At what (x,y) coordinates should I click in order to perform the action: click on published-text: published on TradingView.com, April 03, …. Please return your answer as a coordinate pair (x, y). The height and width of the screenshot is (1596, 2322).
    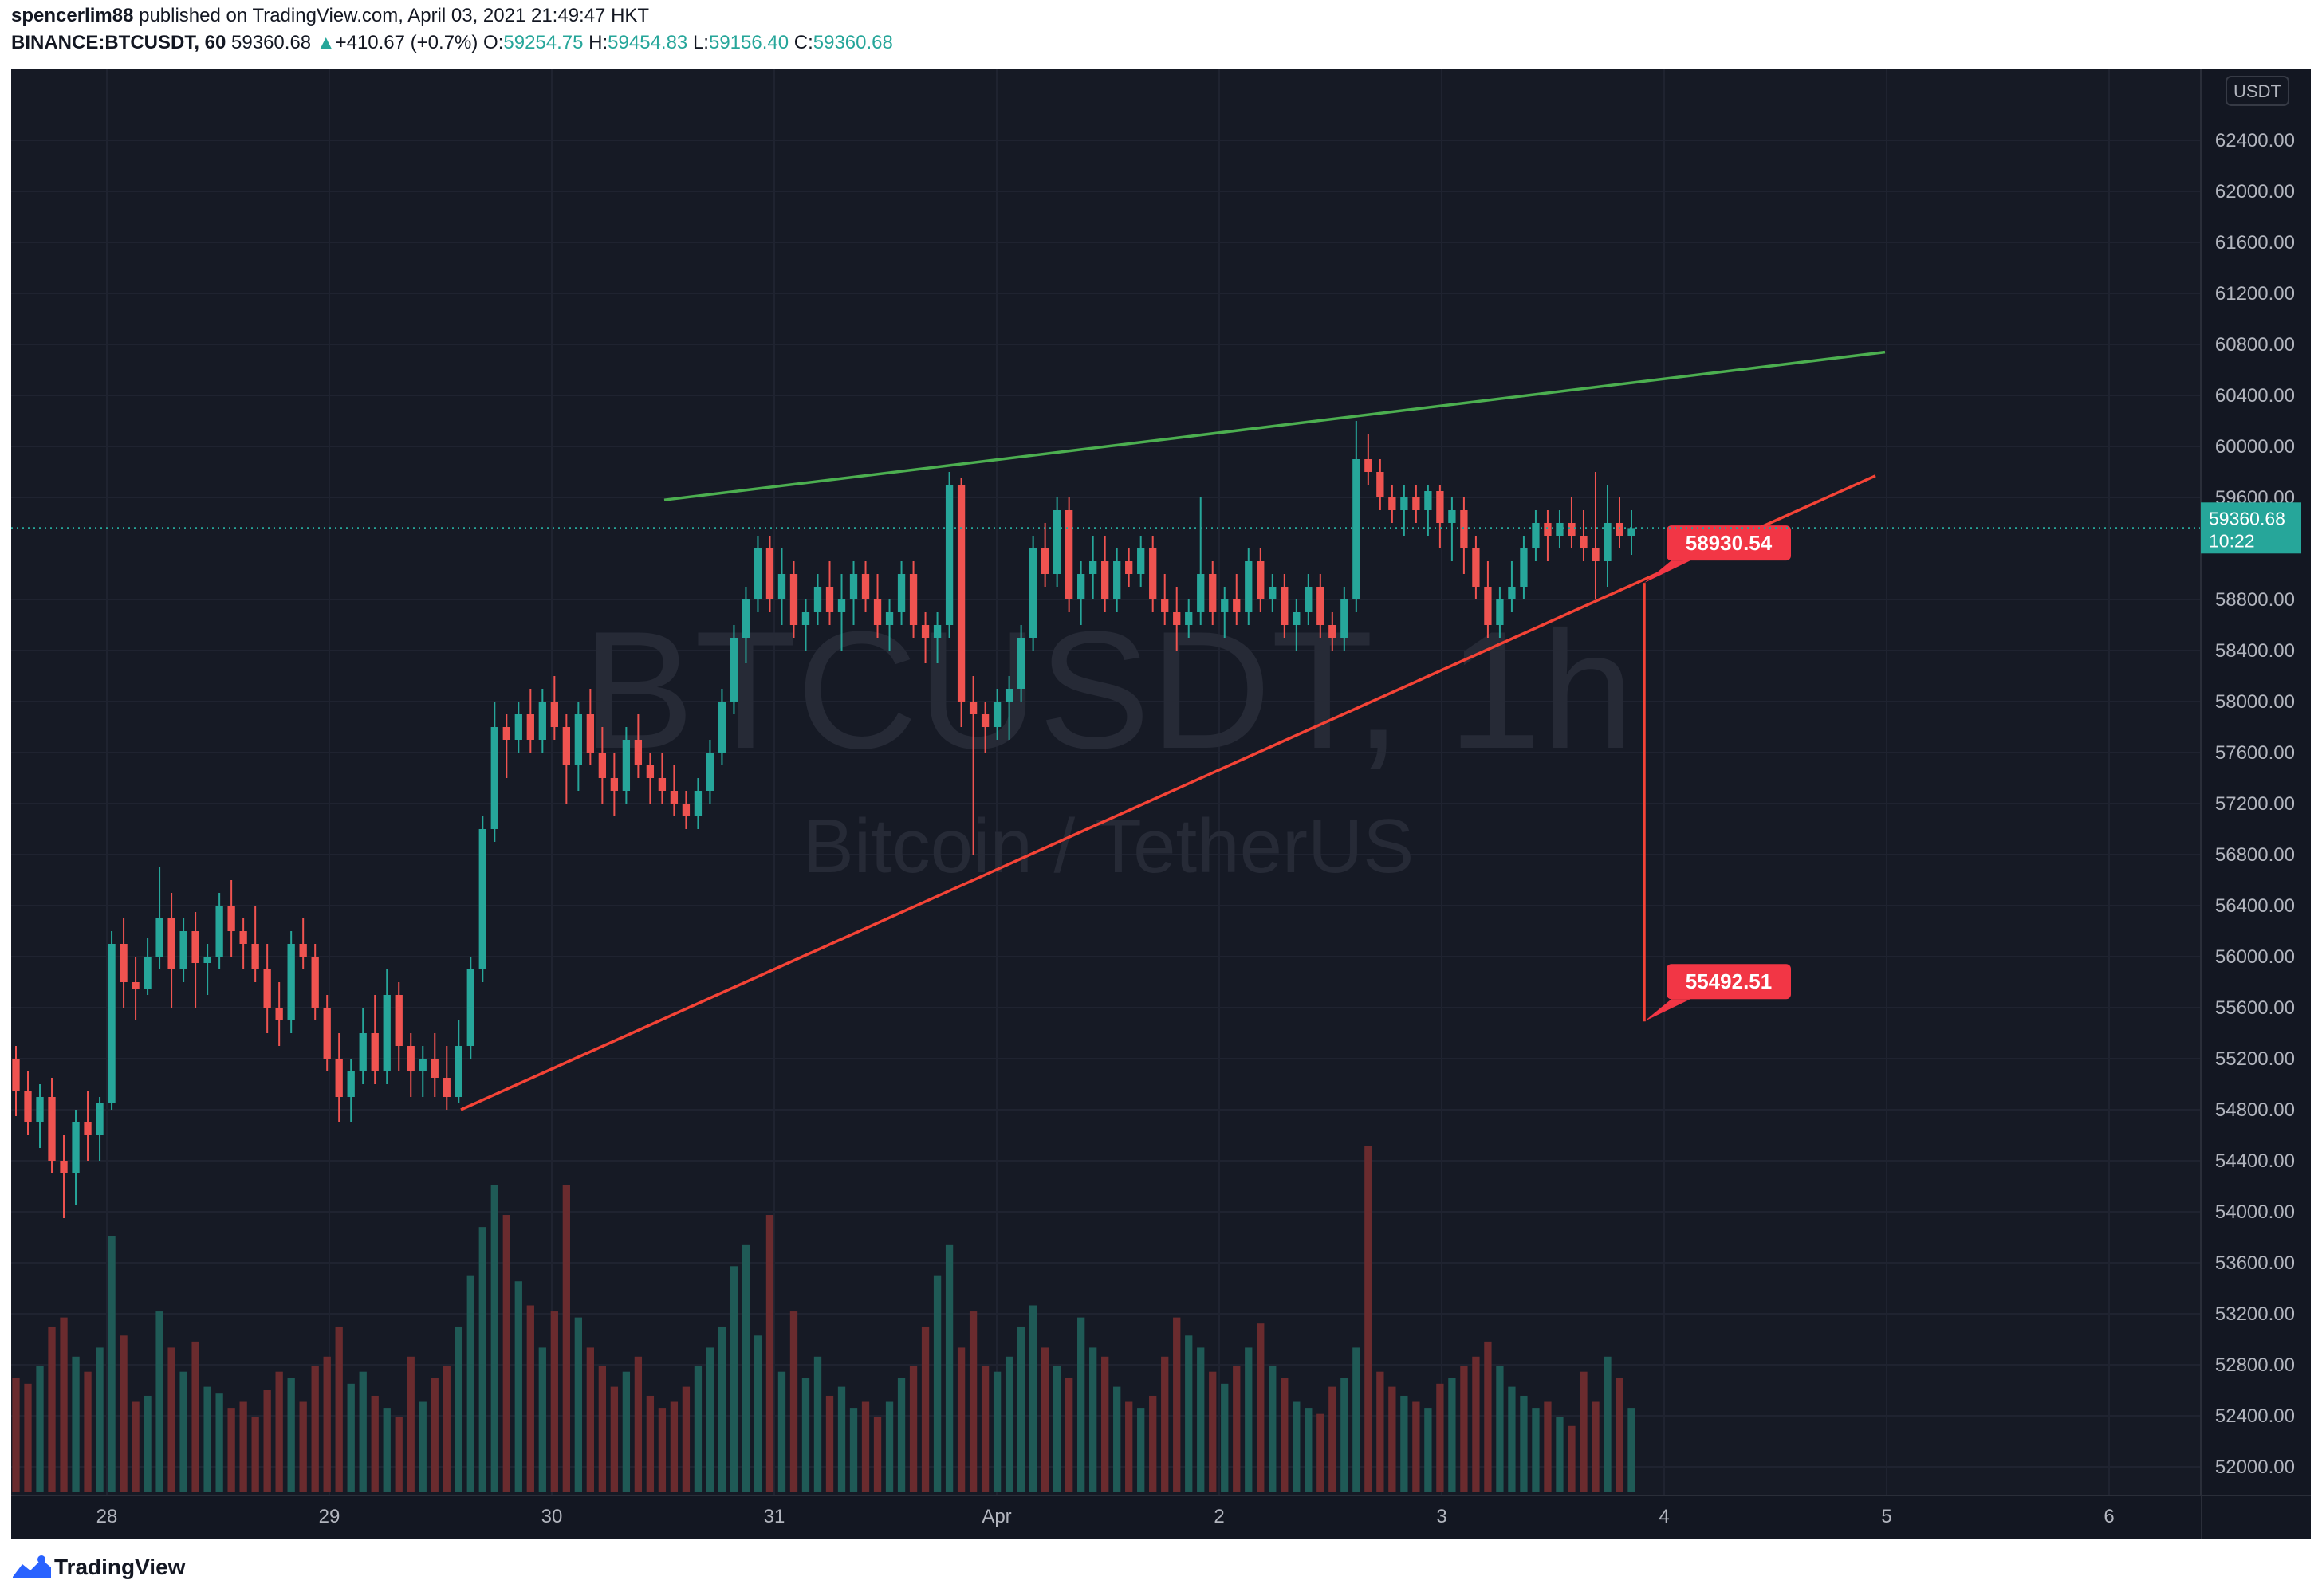
    Looking at the image, I should click on (395, 15).